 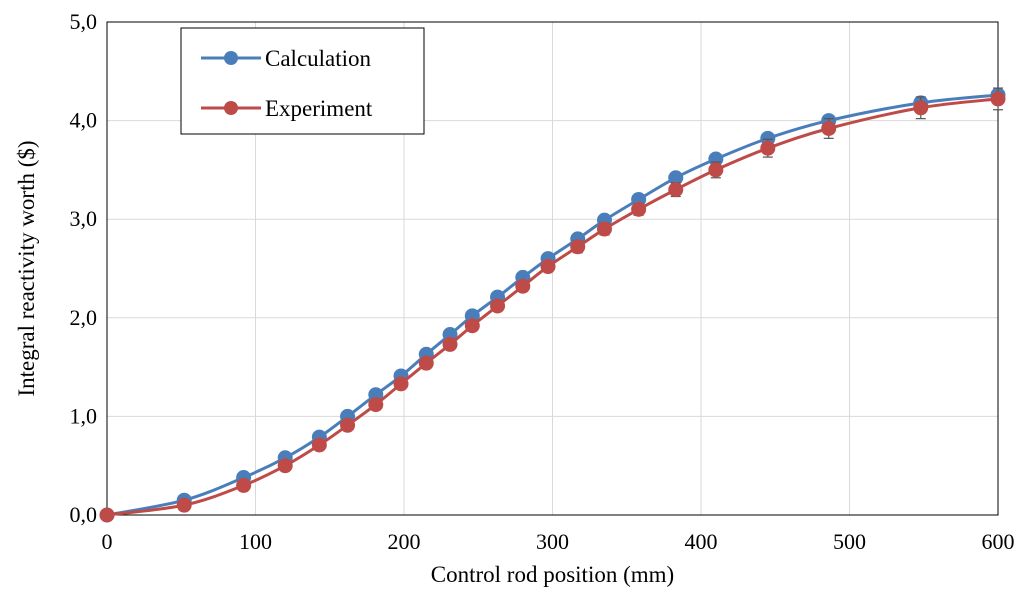 What do you see at coordinates (26, 268) in the screenshot?
I see `y-axis-title: Integral reactivity worth ($)` at bounding box center [26, 268].